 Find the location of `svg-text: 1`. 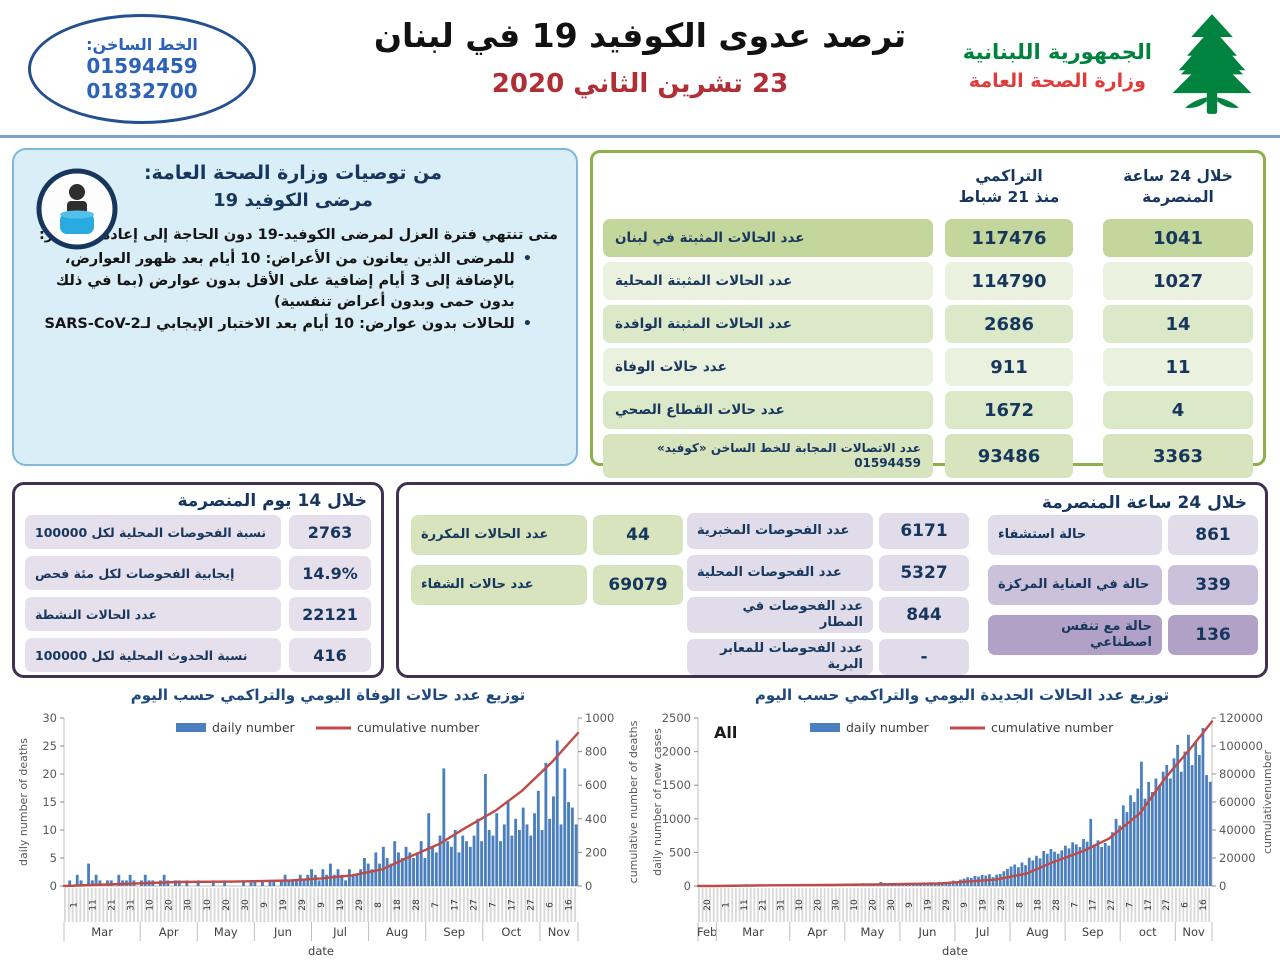

svg-text: 1 is located at coordinates (75, 905).